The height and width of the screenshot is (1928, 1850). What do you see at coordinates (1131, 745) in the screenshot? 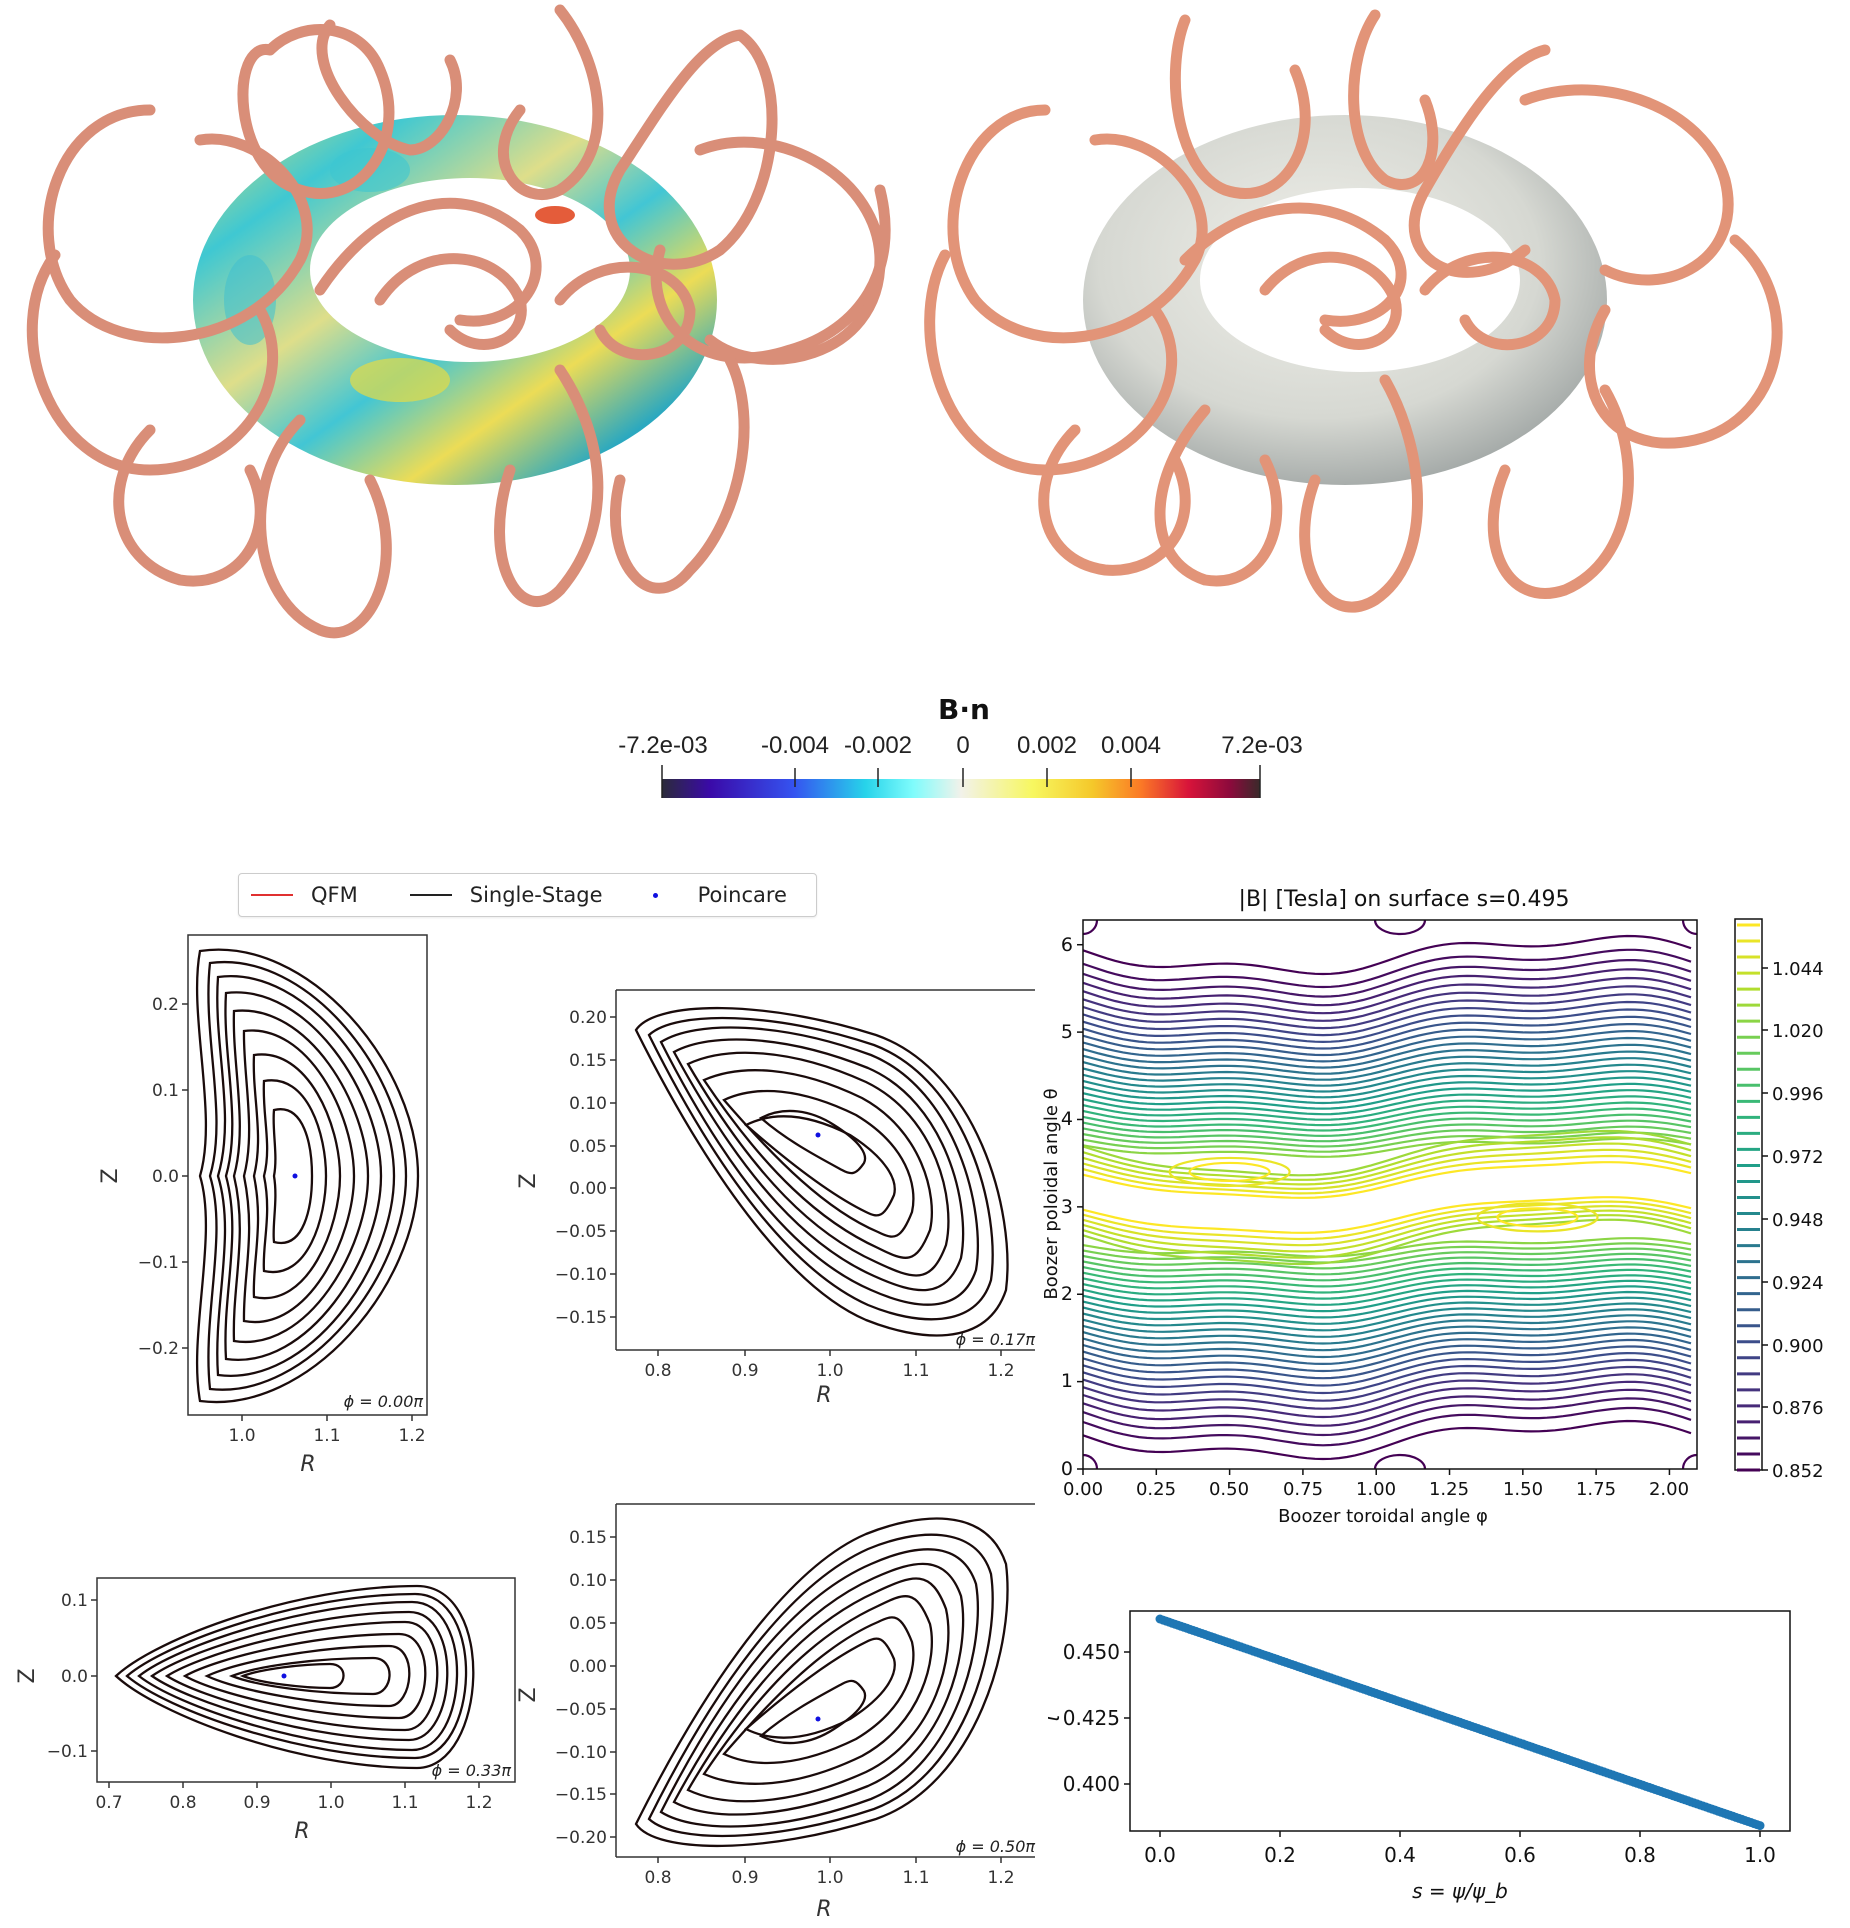
I see `bn-tick-label: 0.004` at bounding box center [1131, 745].